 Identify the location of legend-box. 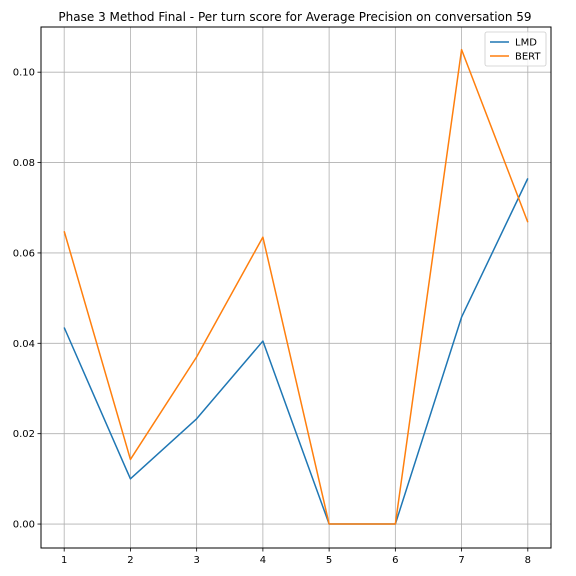
(515, 49).